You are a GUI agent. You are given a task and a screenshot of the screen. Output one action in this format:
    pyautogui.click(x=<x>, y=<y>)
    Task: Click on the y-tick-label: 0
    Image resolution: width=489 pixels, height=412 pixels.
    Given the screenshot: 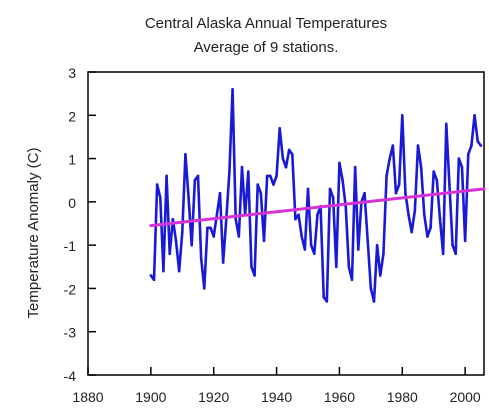 What is the action you would take?
    pyautogui.click(x=72, y=203)
    